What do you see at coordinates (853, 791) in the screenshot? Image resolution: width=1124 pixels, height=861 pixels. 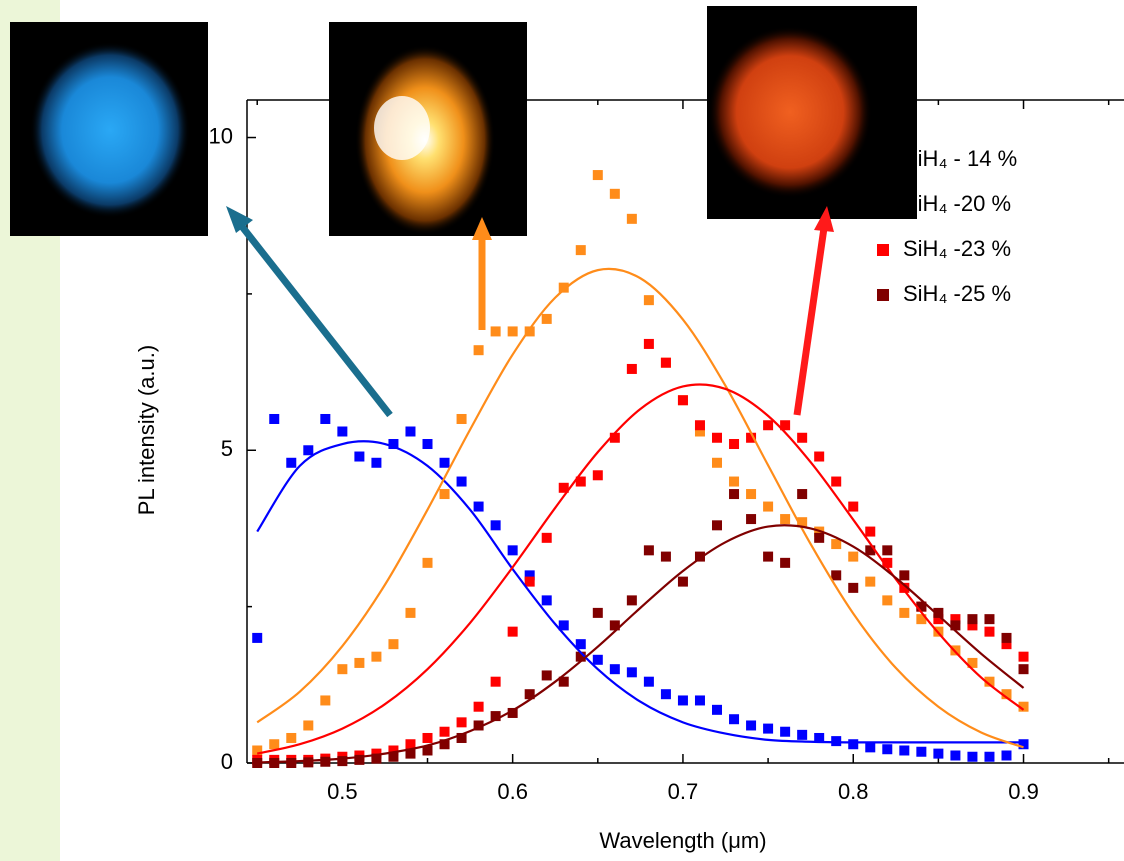 I see `x-tick-label: 0.8` at bounding box center [853, 791].